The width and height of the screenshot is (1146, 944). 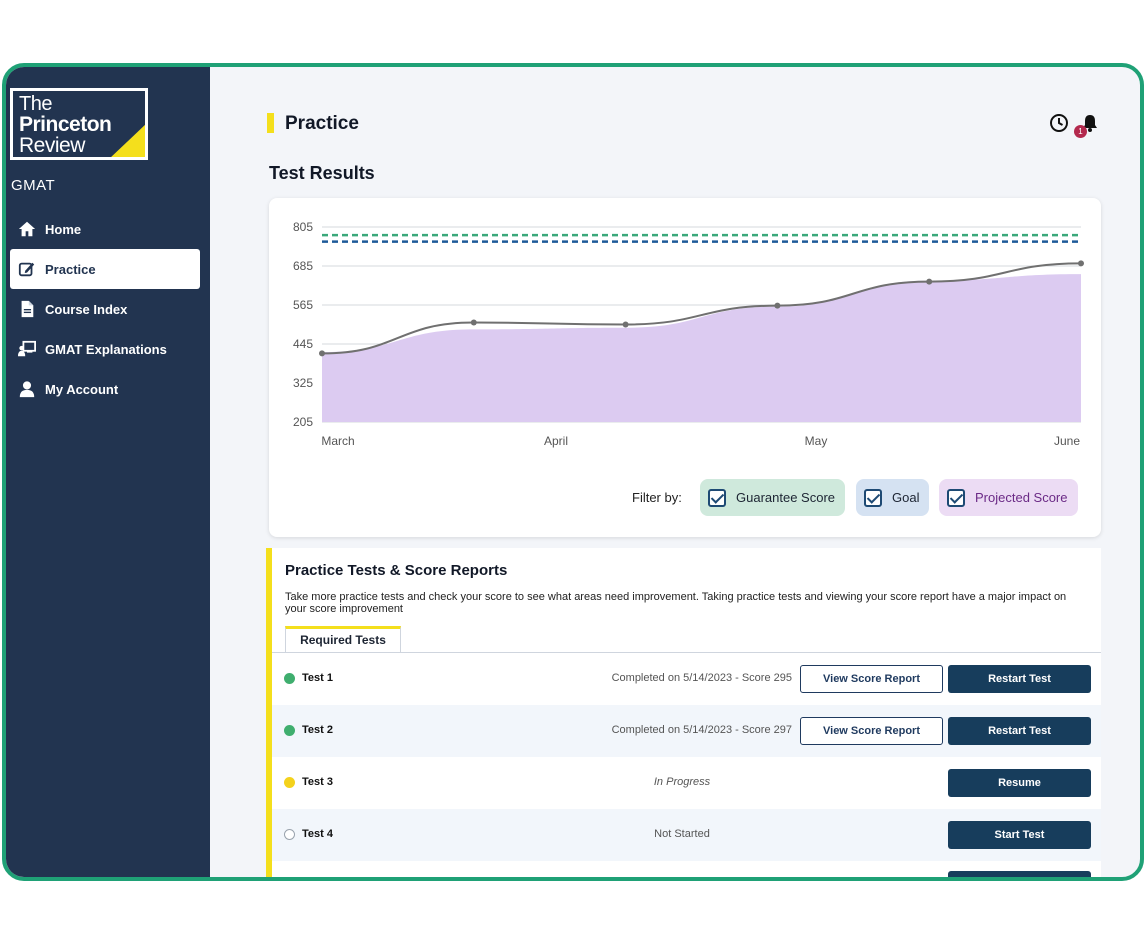 What do you see at coordinates (1059, 123) in the screenshot?
I see `clock-icon` at bounding box center [1059, 123].